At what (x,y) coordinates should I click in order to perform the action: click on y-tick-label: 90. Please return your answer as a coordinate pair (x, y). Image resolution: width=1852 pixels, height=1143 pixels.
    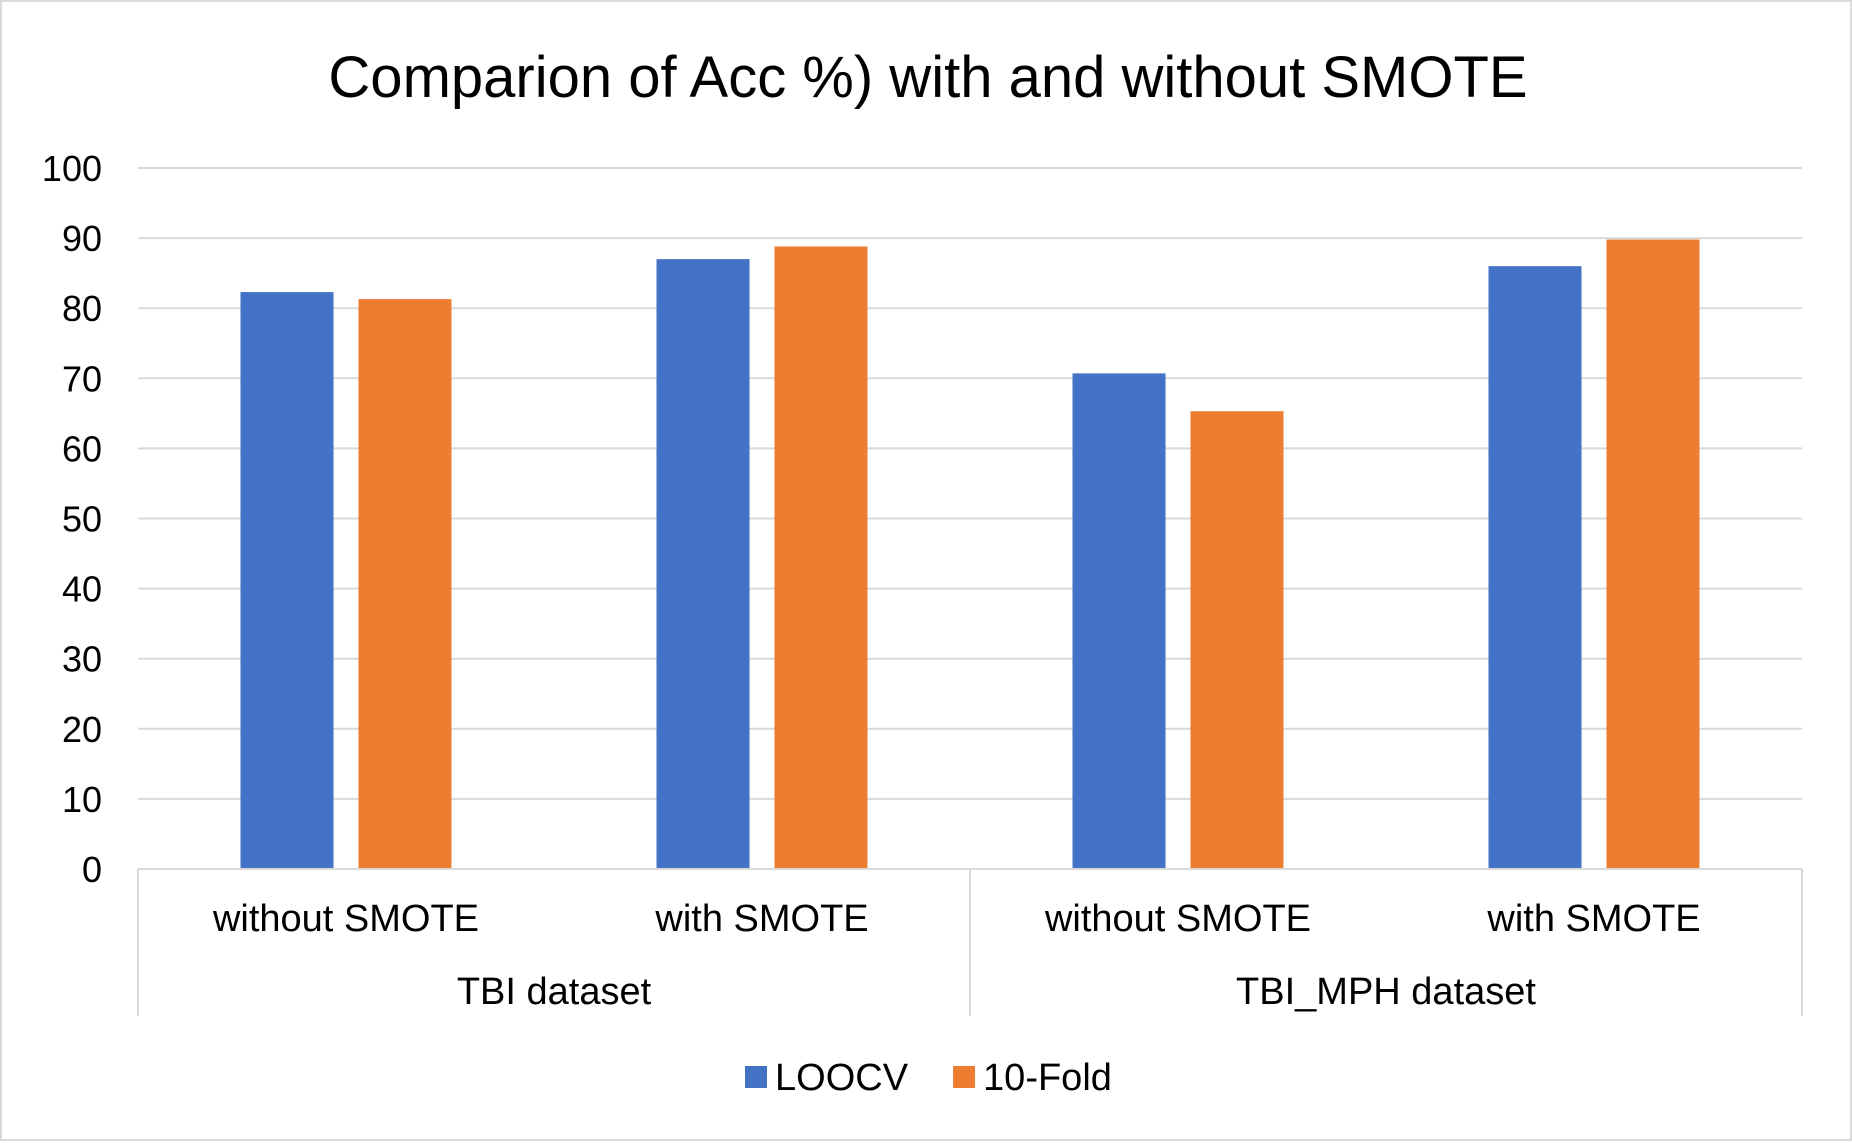
    Looking at the image, I should click on (82, 238).